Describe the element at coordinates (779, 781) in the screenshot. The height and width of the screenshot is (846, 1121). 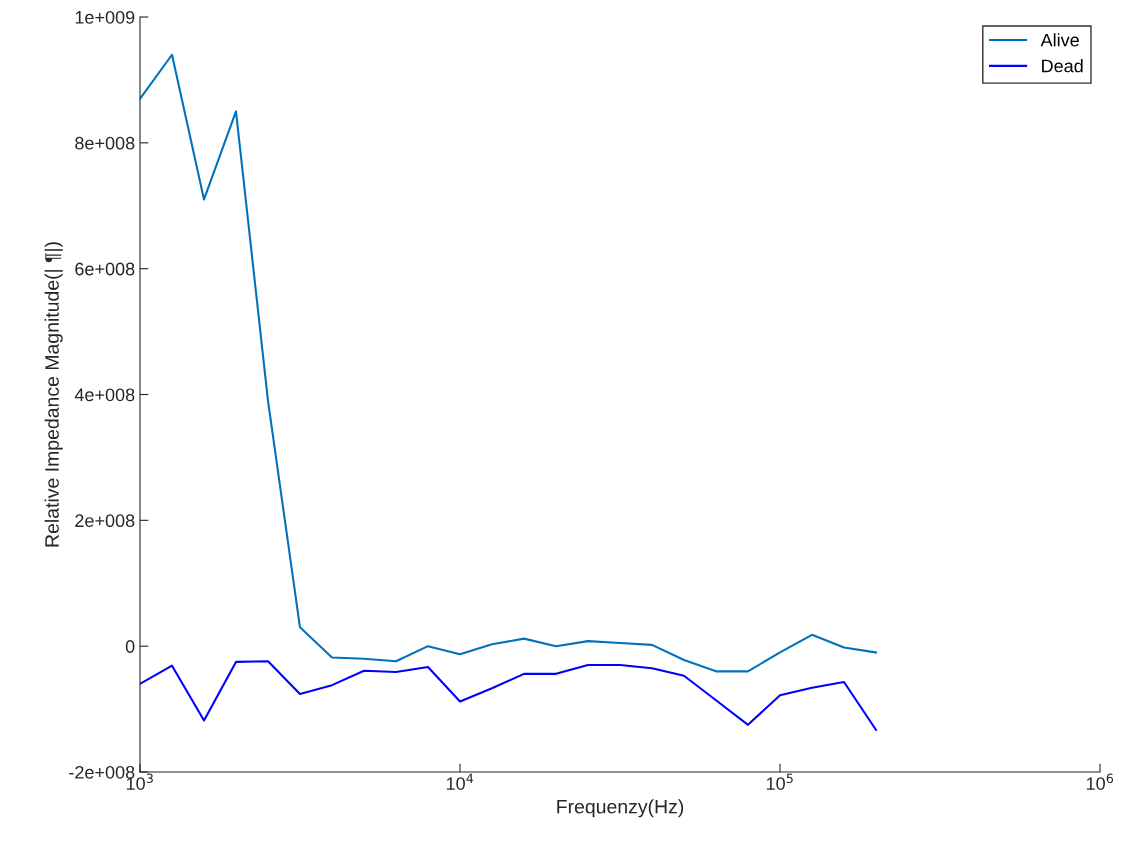
I see `x-tick-label: 10$^{5}$` at that location.